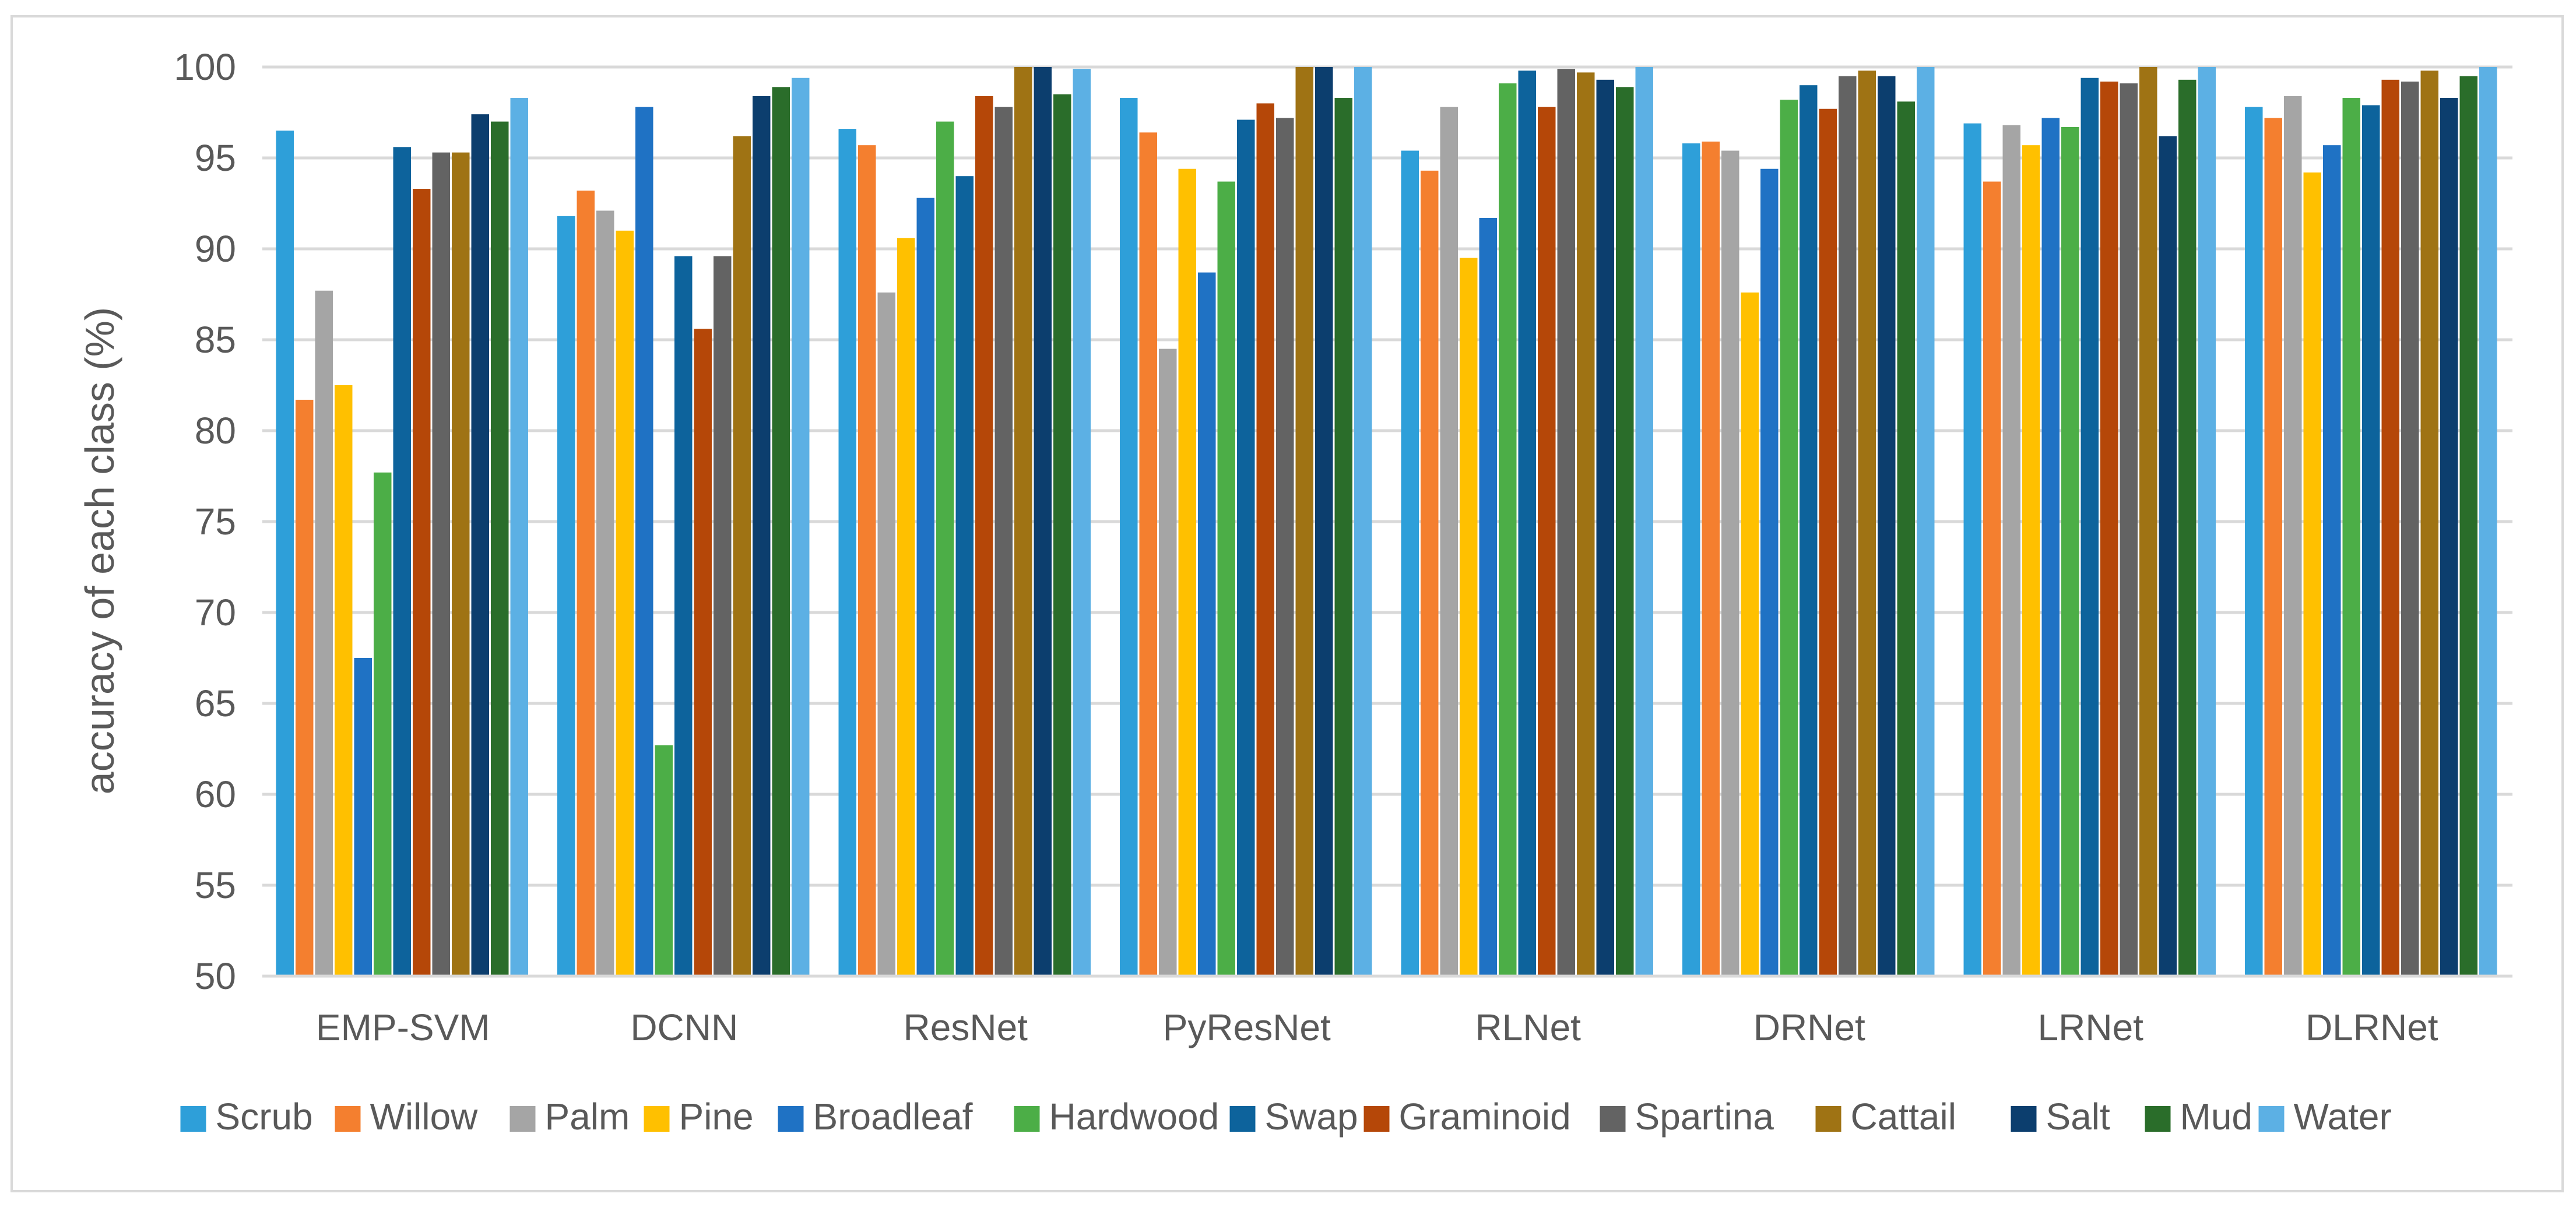  What do you see at coordinates (1566, 523) in the screenshot?
I see `bar-spartina-rlnet` at bounding box center [1566, 523].